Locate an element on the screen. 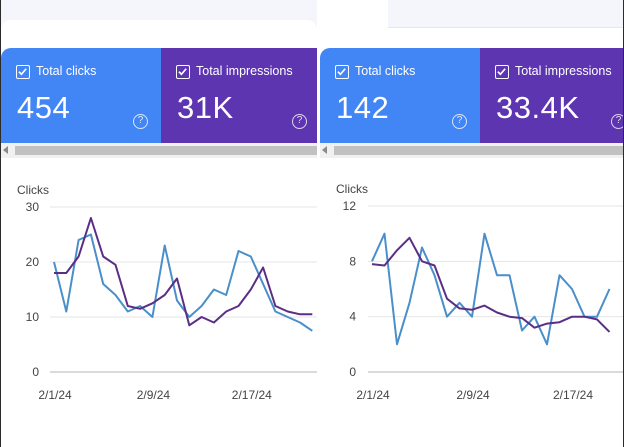 This screenshot has width=624, height=447. image-divider is located at coordinates (318, 223).